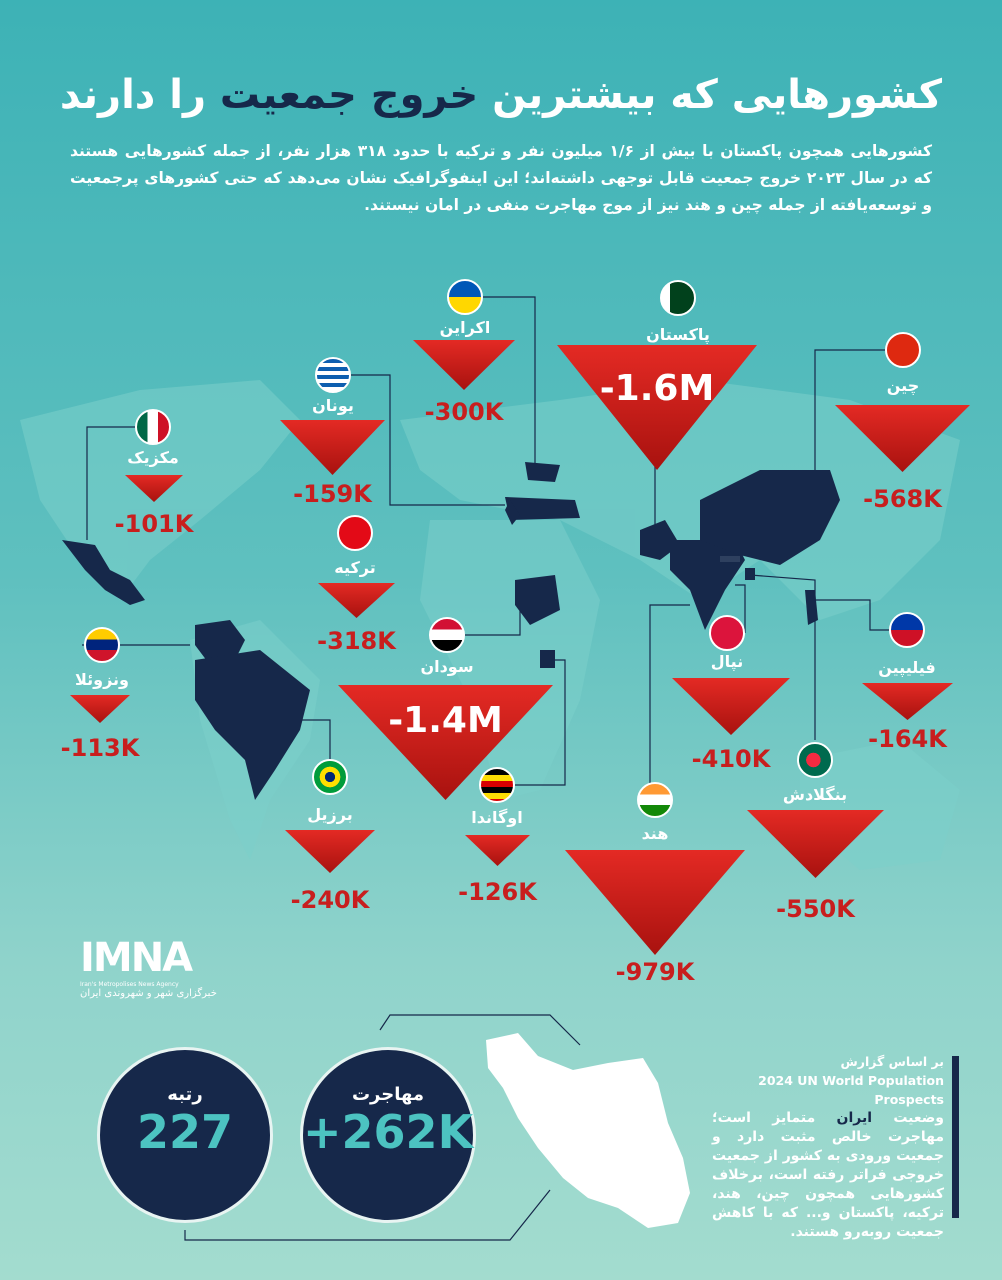 The width and height of the screenshot is (1002, 1280). Describe the element at coordinates (892, 1061) in the screenshot. I see `source-prefix: بر اساس گزارش` at that location.